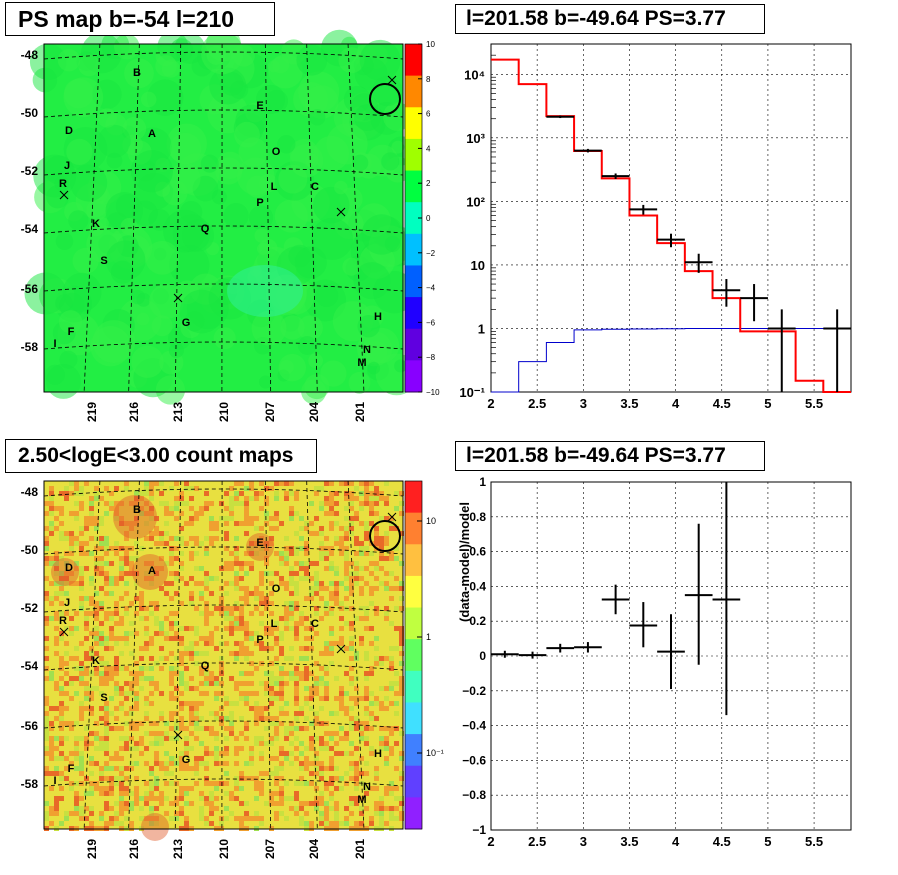  I want to click on y-tick-label: 1, so click(482, 482).